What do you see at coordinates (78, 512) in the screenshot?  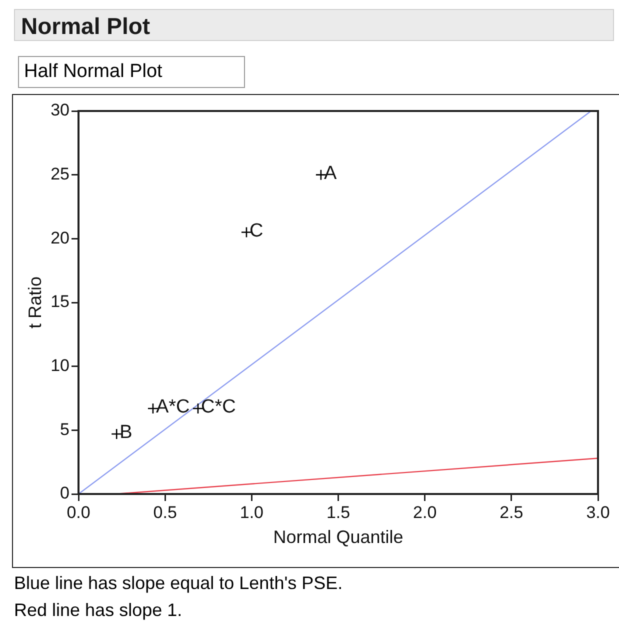 I see `x-tick-label: 0.0` at bounding box center [78, 512].